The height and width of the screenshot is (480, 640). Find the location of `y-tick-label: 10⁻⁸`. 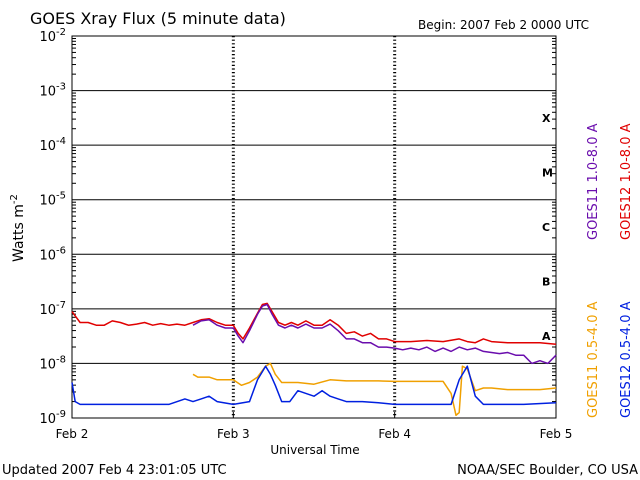

y-tick-label: 10⁻⁸ is located at coordinates (52, 363).